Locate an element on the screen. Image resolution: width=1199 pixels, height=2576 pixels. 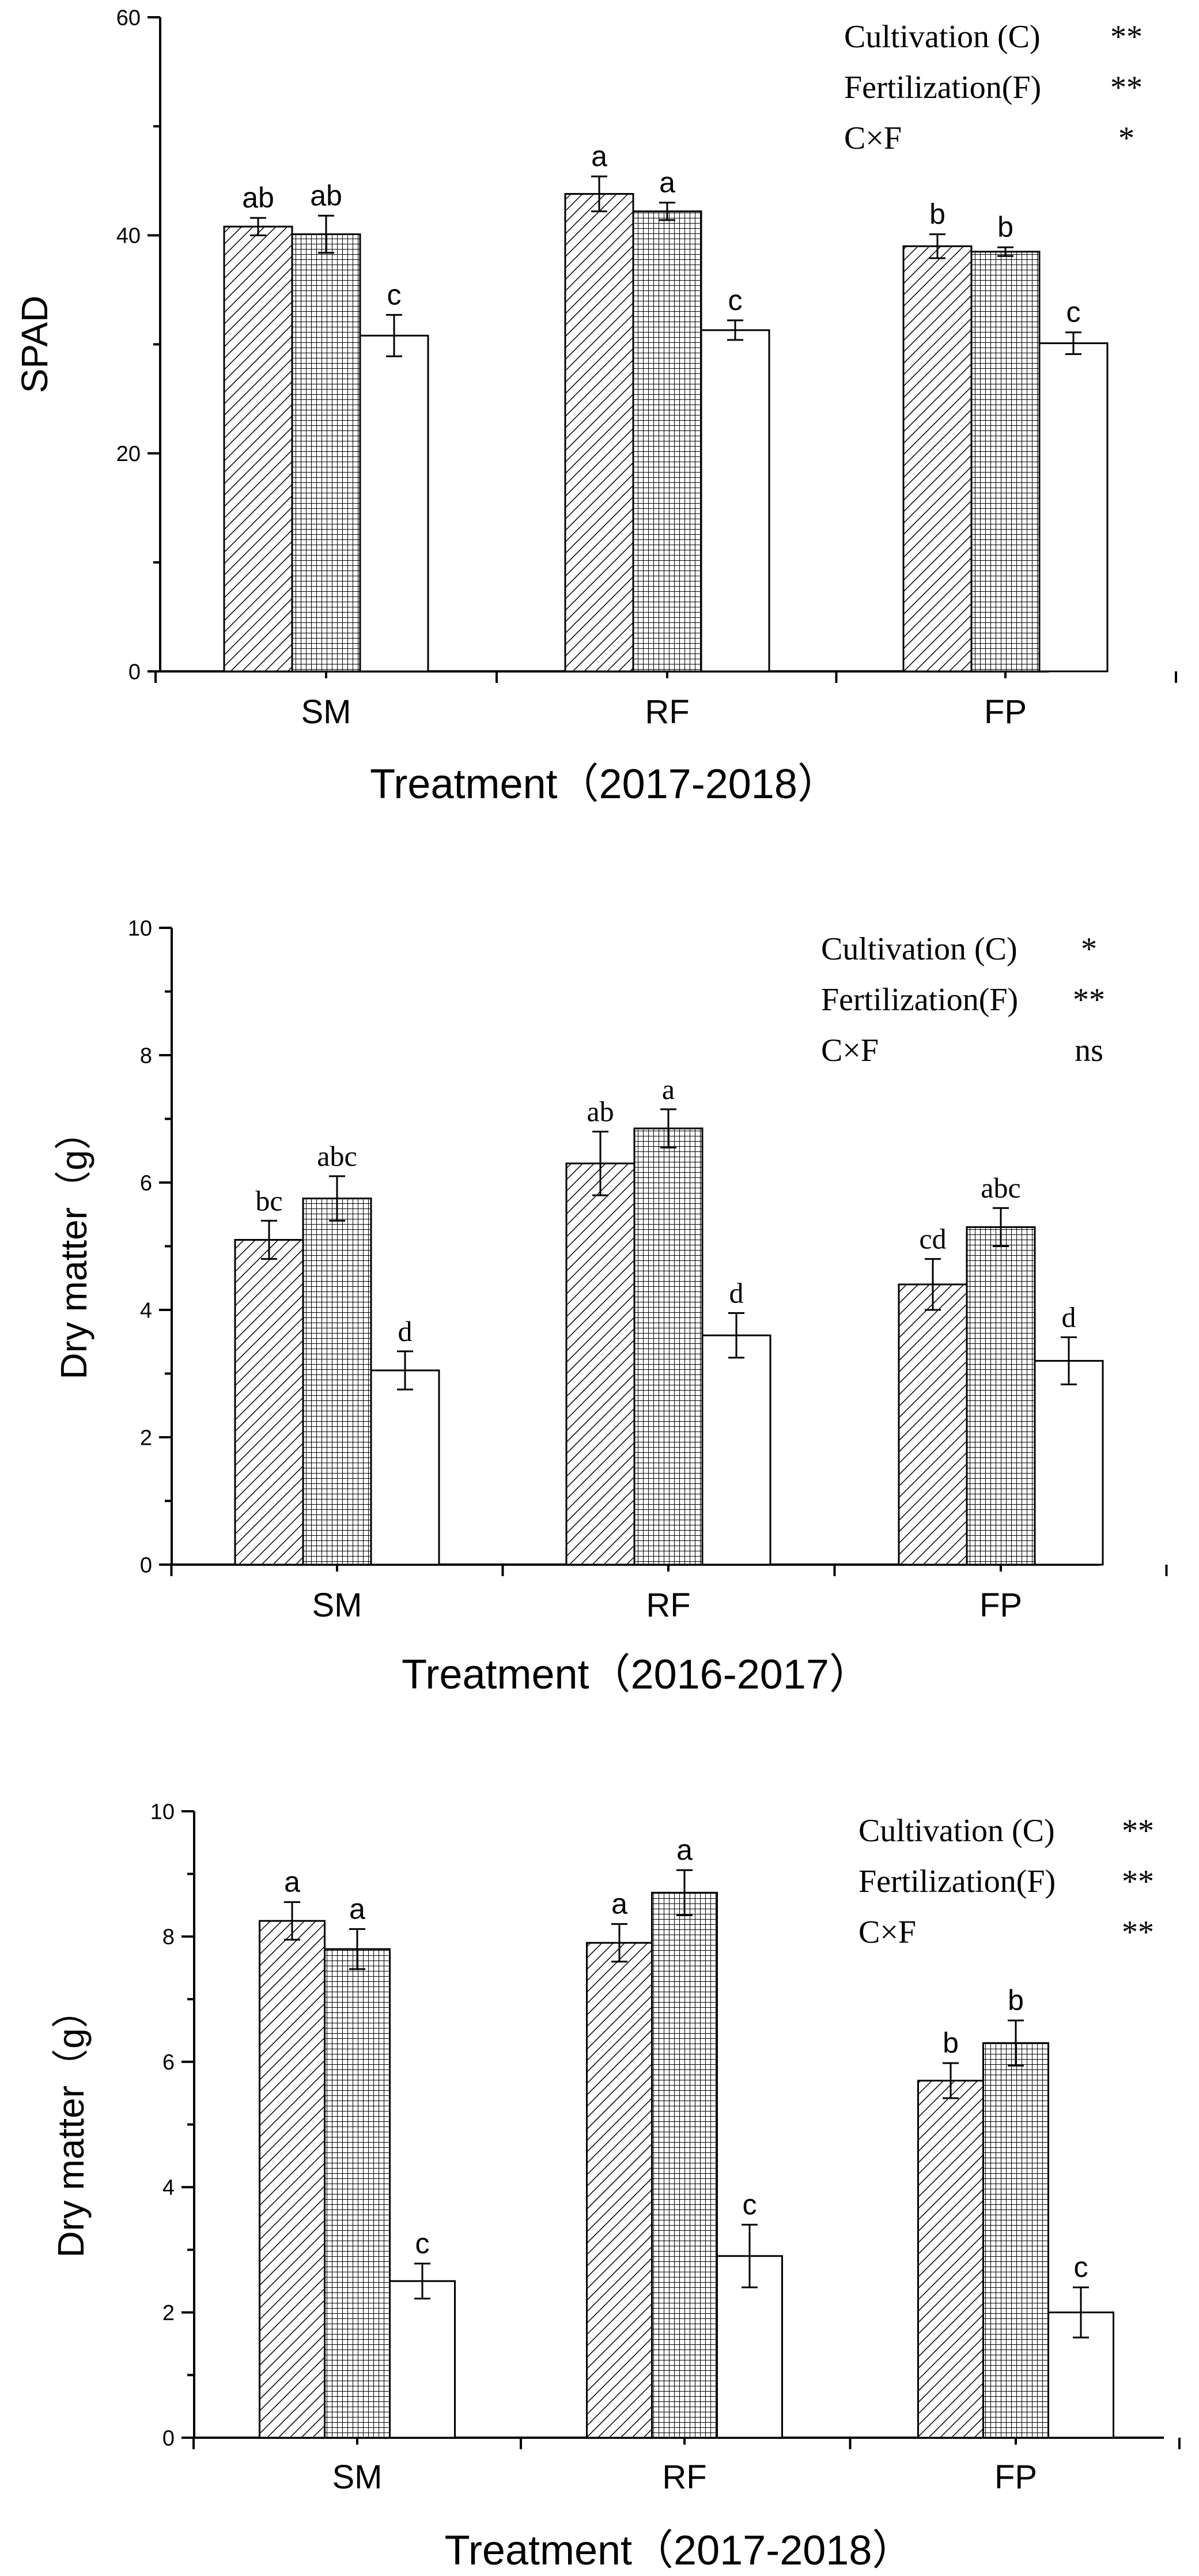
y-tick-label: 20 is located at coordinates (128, 454).